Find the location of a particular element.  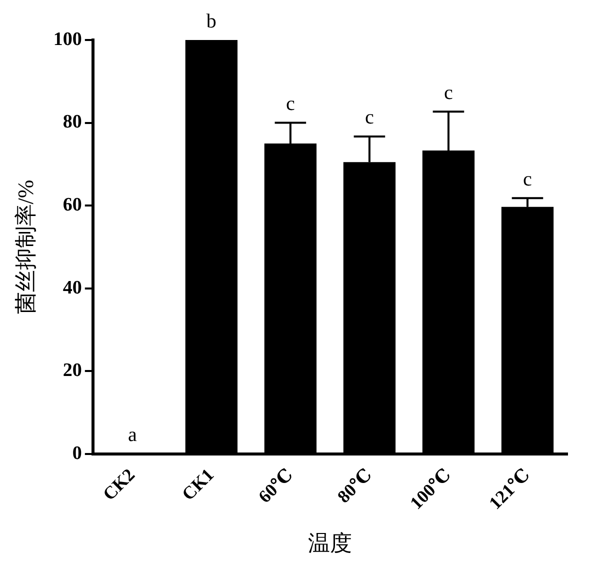

annotation: a is located at coordinates (132, 435).